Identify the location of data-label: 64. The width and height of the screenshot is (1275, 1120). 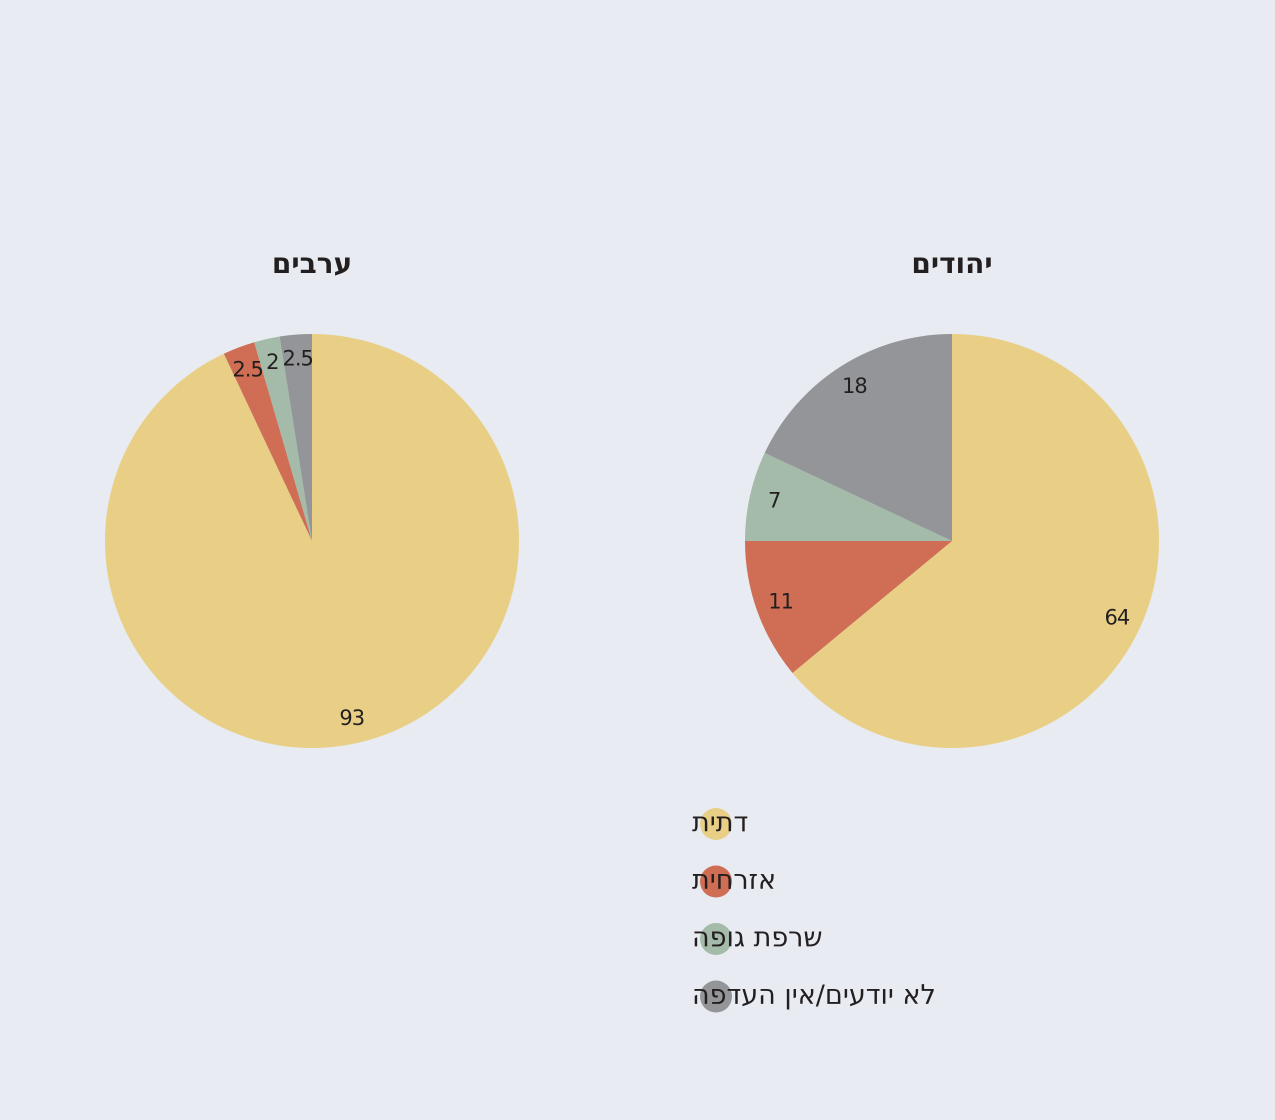
(1116, 618).